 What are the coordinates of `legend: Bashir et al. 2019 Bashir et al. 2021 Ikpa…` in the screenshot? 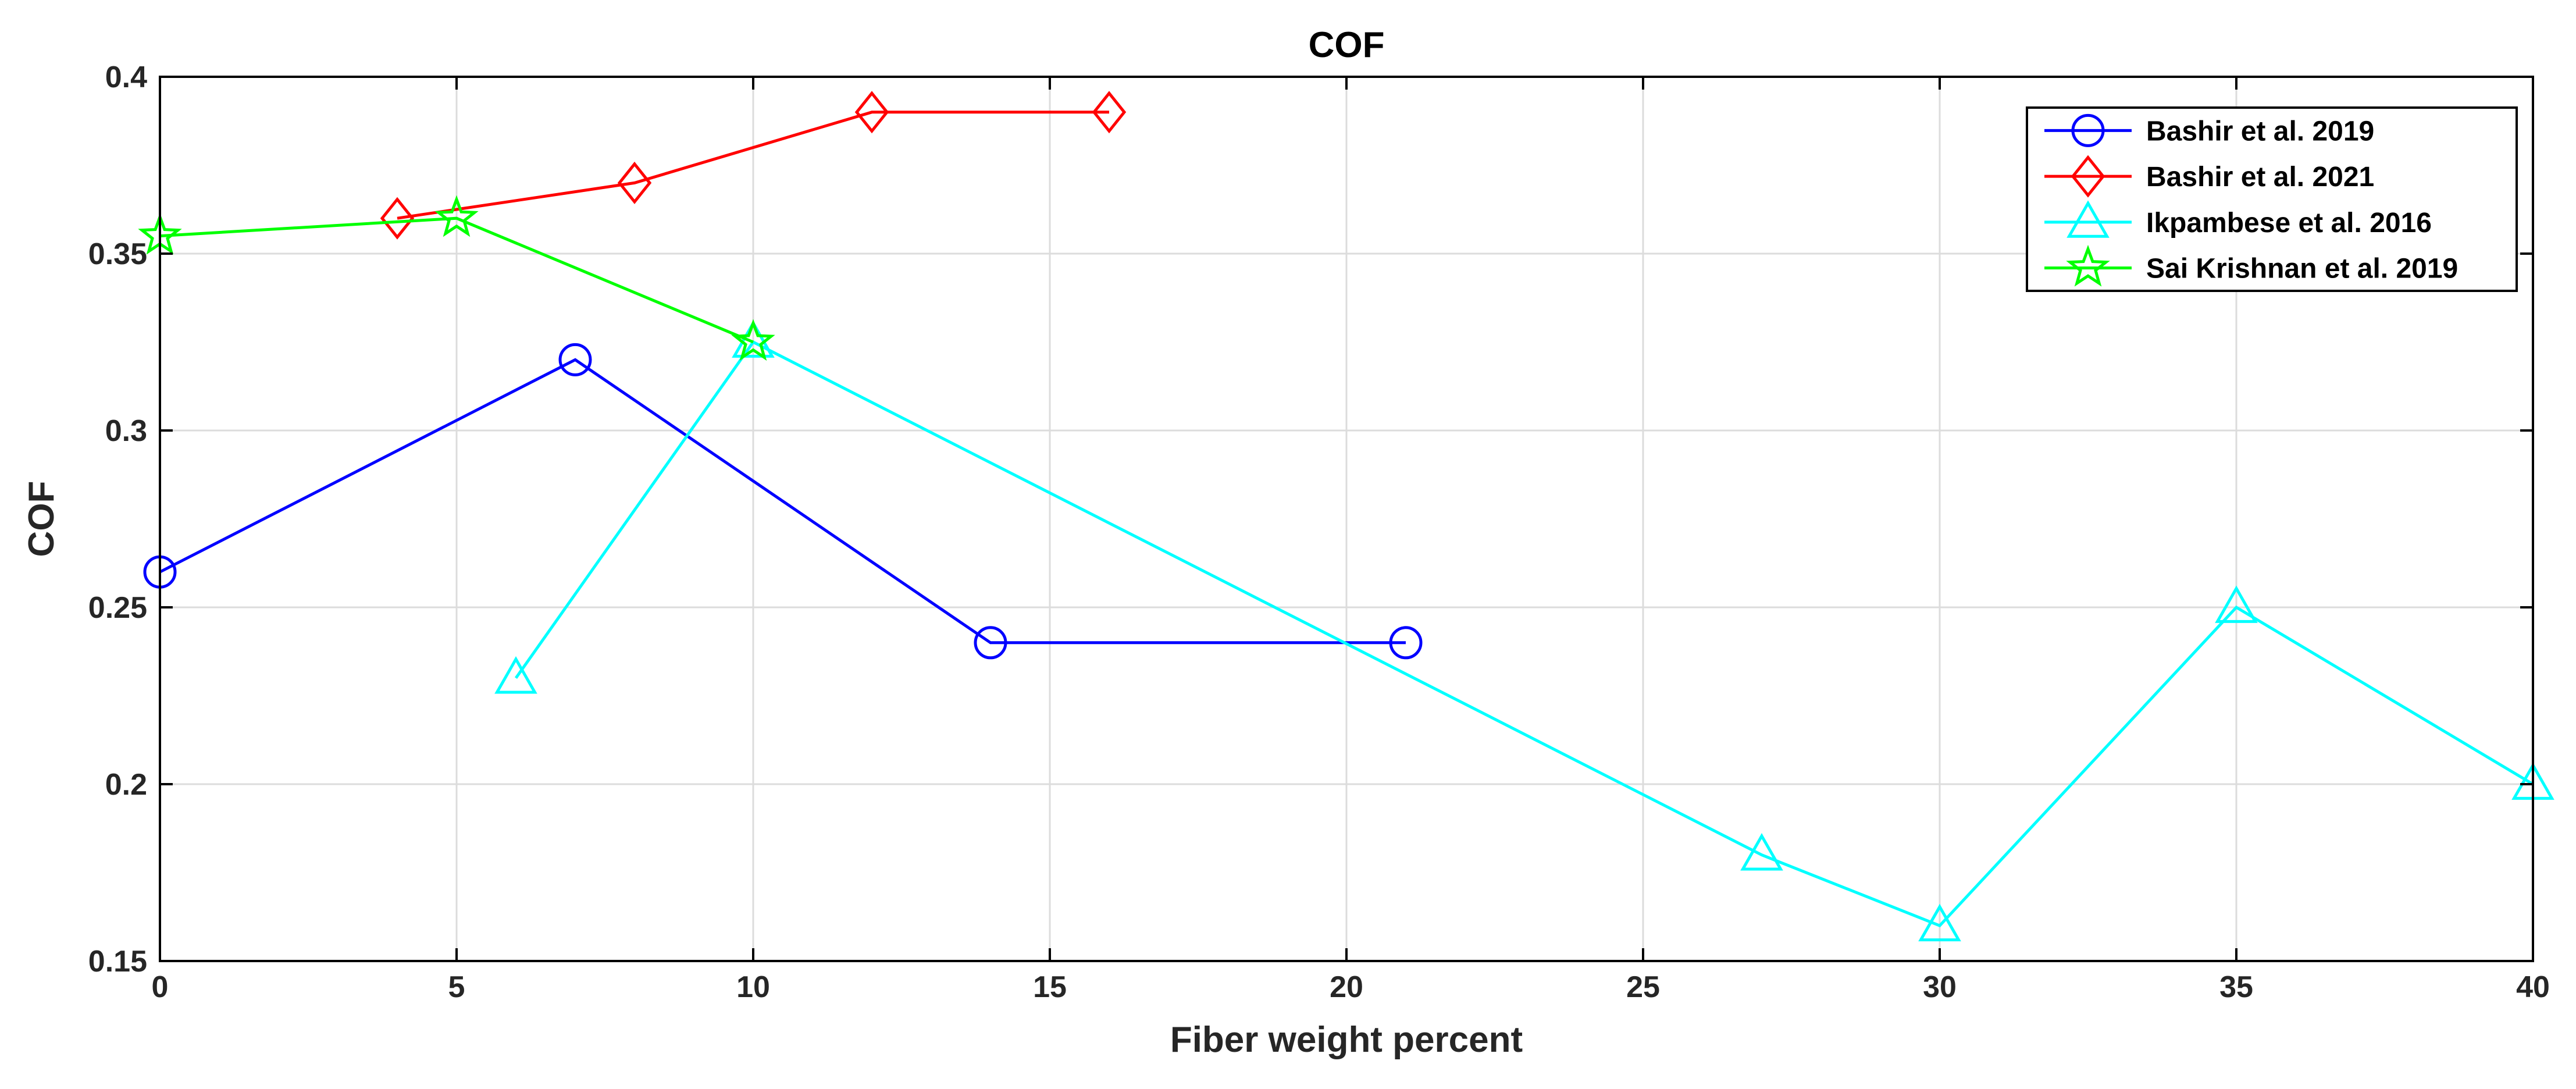 It's located at (2272, 199).